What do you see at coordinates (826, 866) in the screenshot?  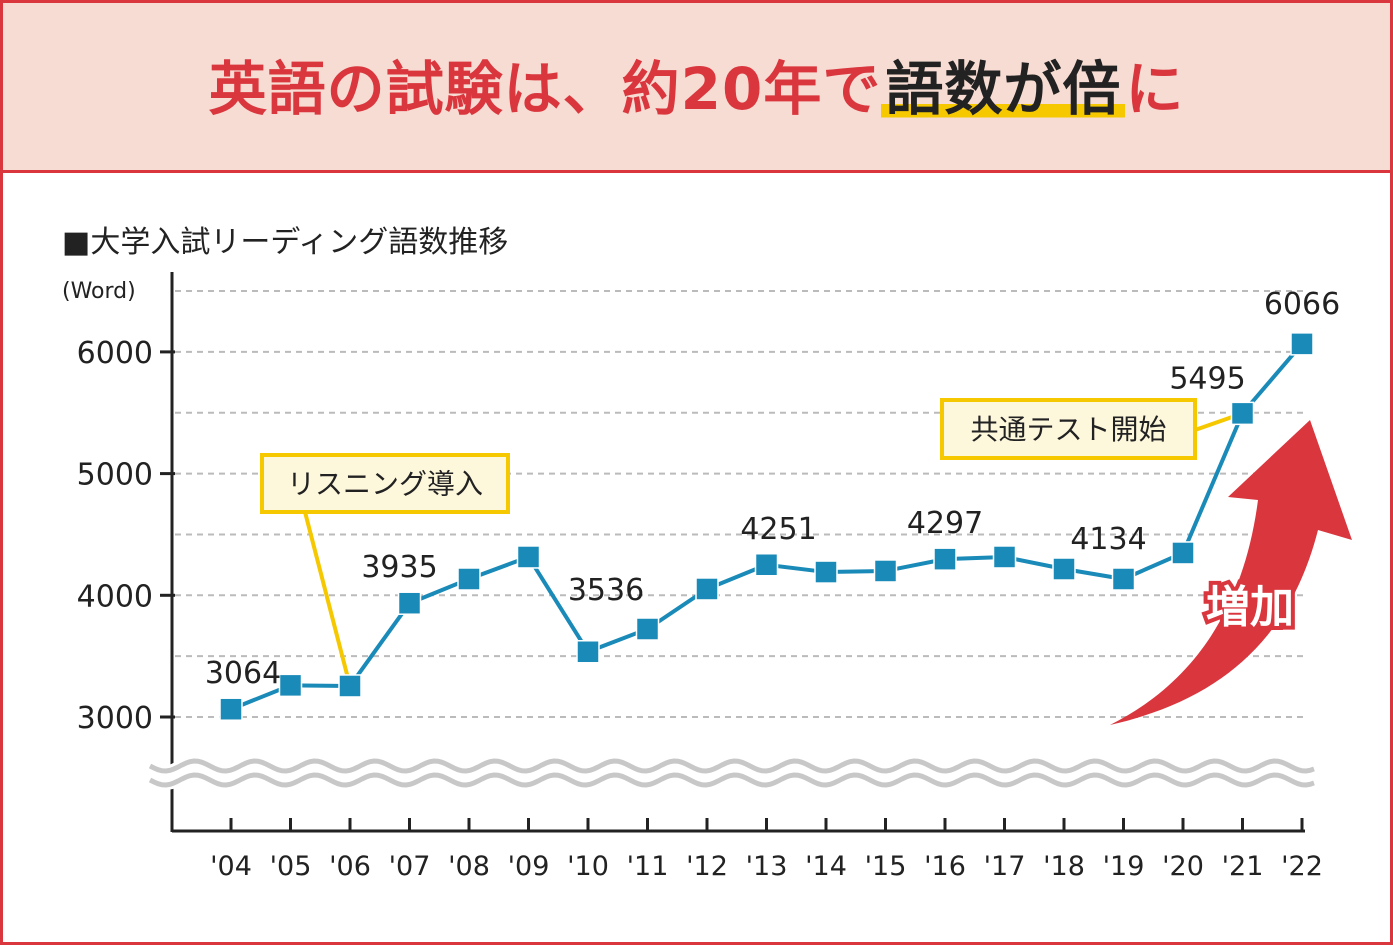 I see `x-tick-label: '14` at bounding box center [826, 866].